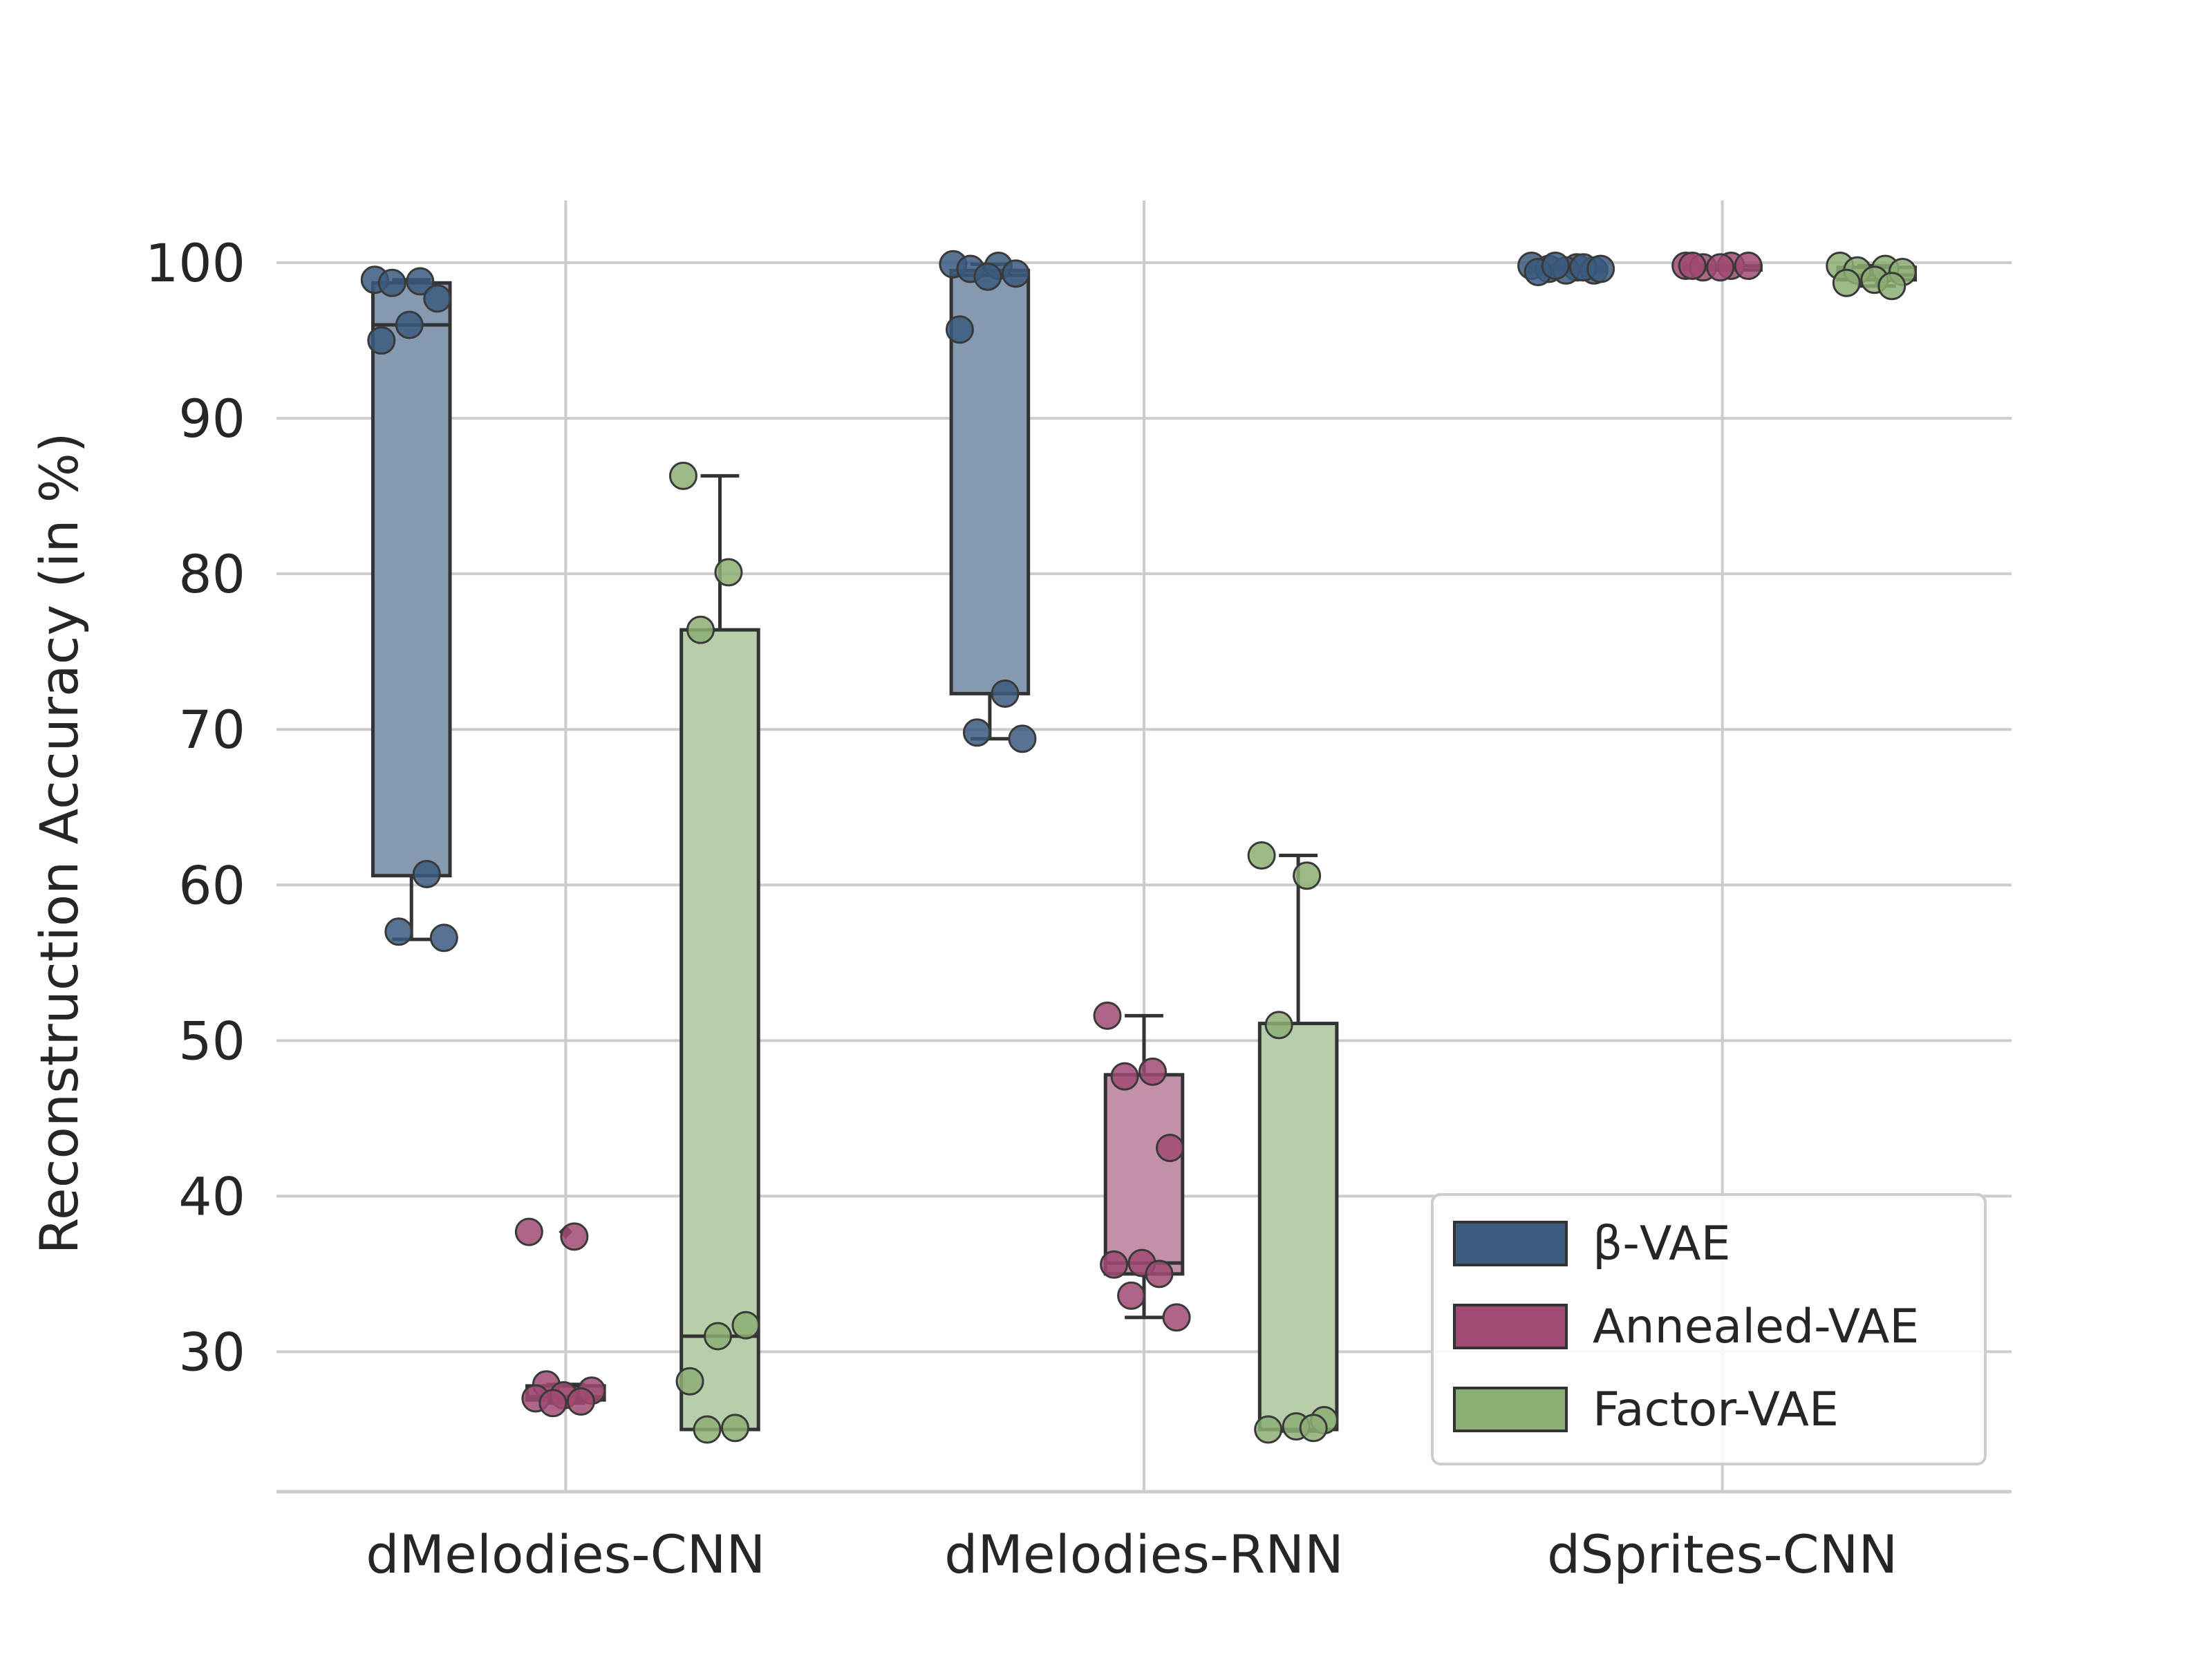  I want to click on y-tick-label: 40, so click(211, 1196).